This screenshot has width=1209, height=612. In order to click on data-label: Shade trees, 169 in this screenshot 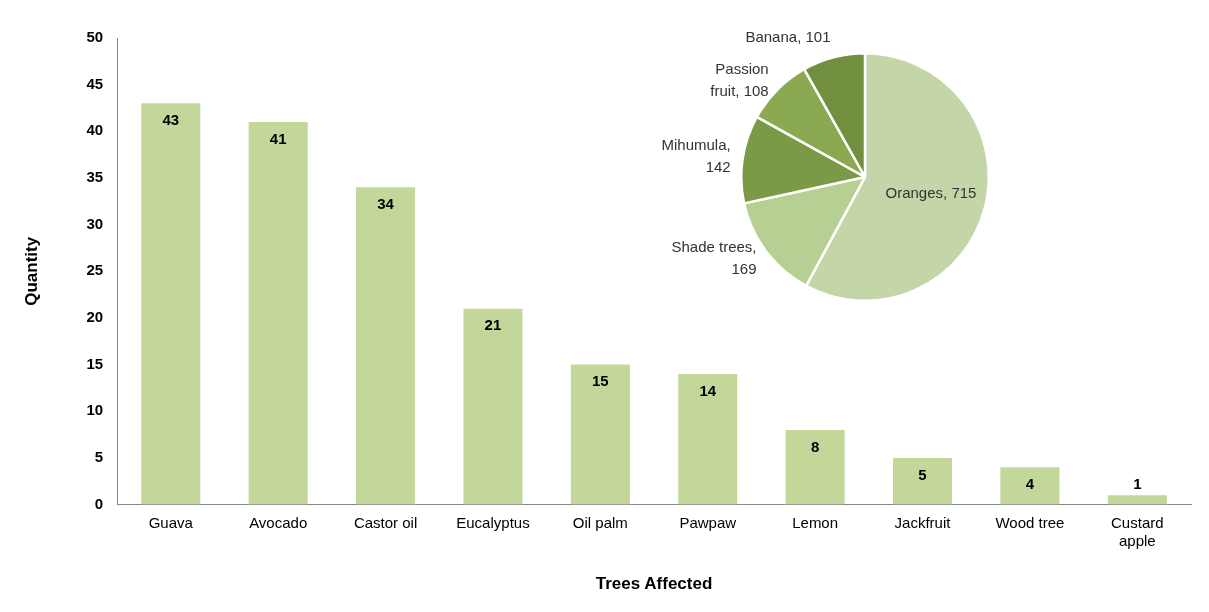, I will do `click(714, 257)`.